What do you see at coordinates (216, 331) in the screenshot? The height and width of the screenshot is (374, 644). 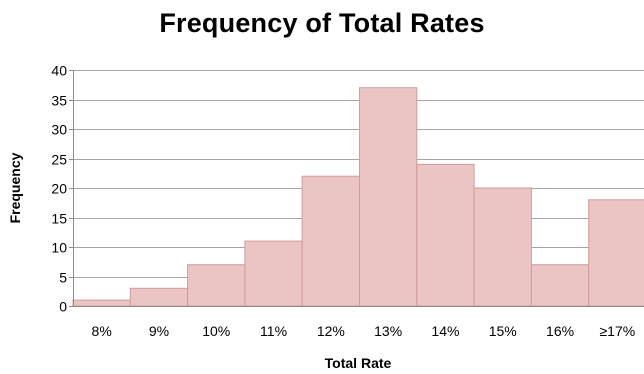 I see `x-tick-label: 10%` at bounding box center [216, 331].